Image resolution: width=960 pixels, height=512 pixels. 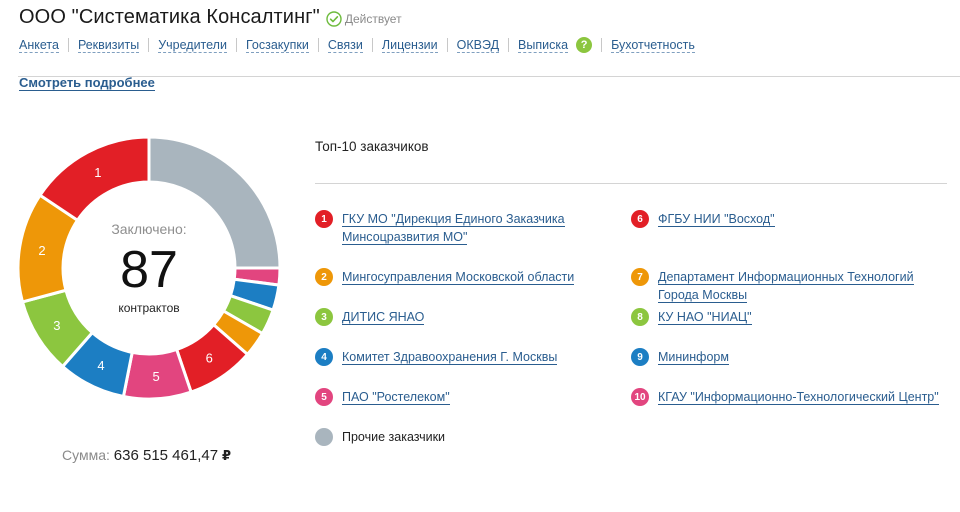 What do you see at coordinates (394, 437) in the screenshot?
I see `other-customers-label: Прочие заказчики` at bounding box center [394, 437].